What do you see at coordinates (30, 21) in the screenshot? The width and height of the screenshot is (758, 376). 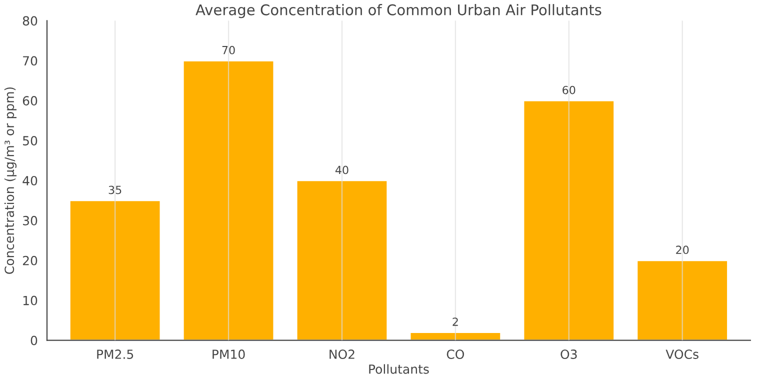 I see `y-tick-label: 80` at bounding box center [30, 21].